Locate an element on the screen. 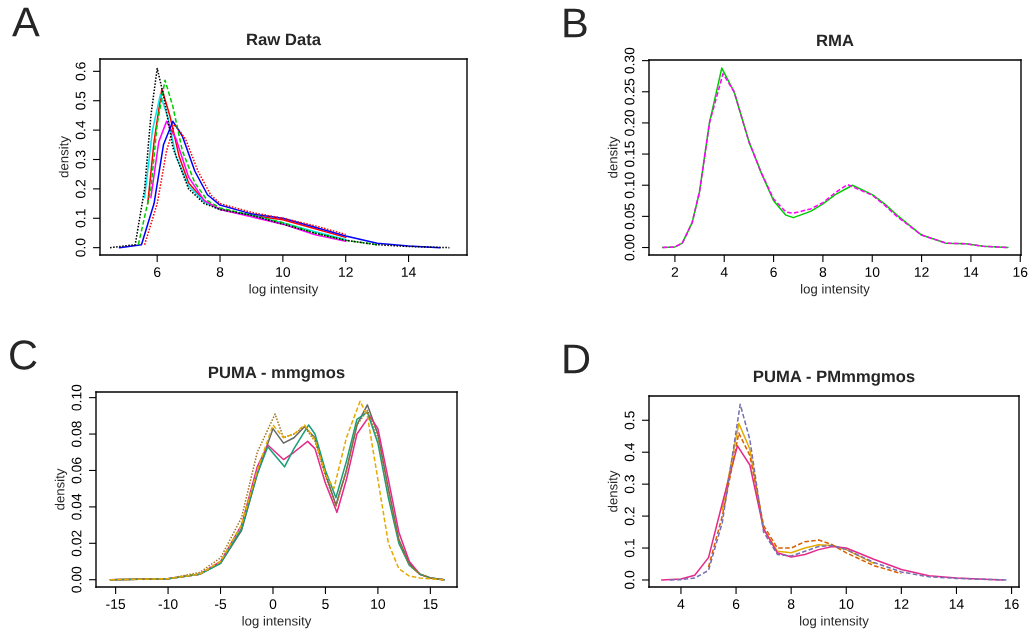 Image resolution: width=1028 pixels, height=630 pixels. y-tick-label: 0.15 is located at coordinates (629, 154).